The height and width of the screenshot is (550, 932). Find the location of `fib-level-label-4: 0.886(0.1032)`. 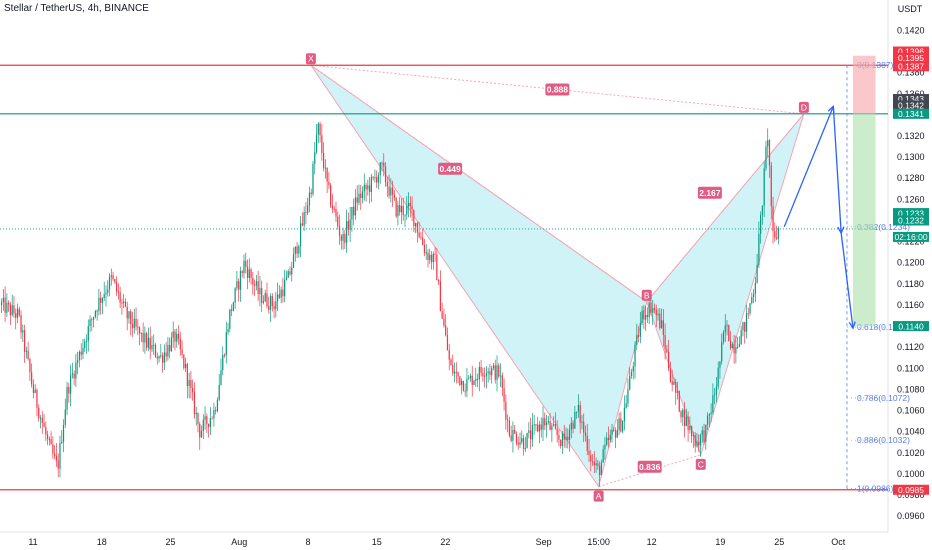

fib-level-label-4: 0.886(0.1032) is located at coordinates (883, 440).